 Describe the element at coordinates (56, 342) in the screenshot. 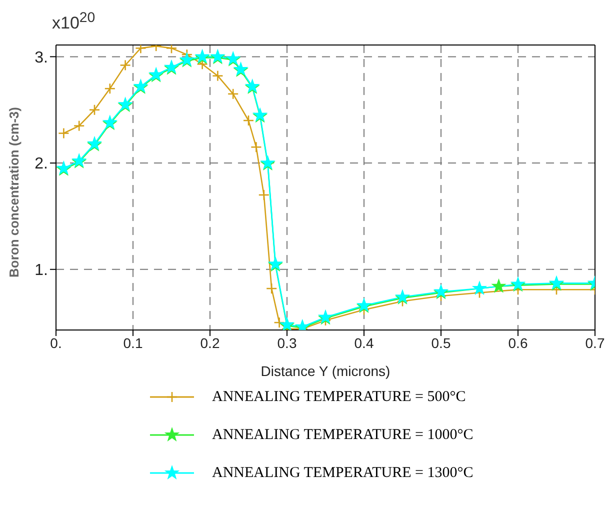

I see `x-tick-label: 0.` at that location.